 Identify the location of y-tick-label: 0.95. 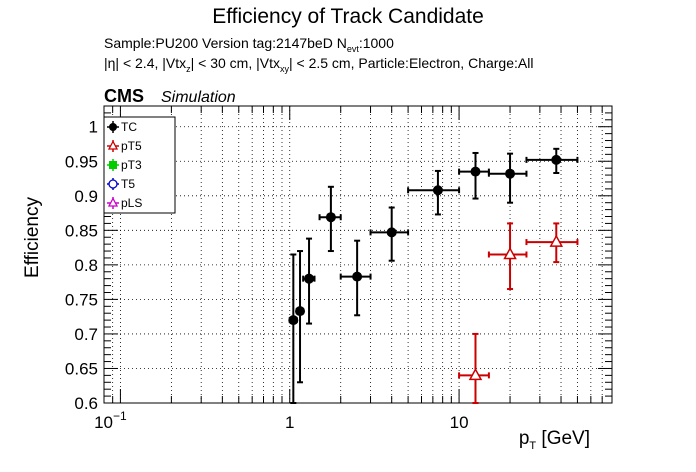
(81, 161).